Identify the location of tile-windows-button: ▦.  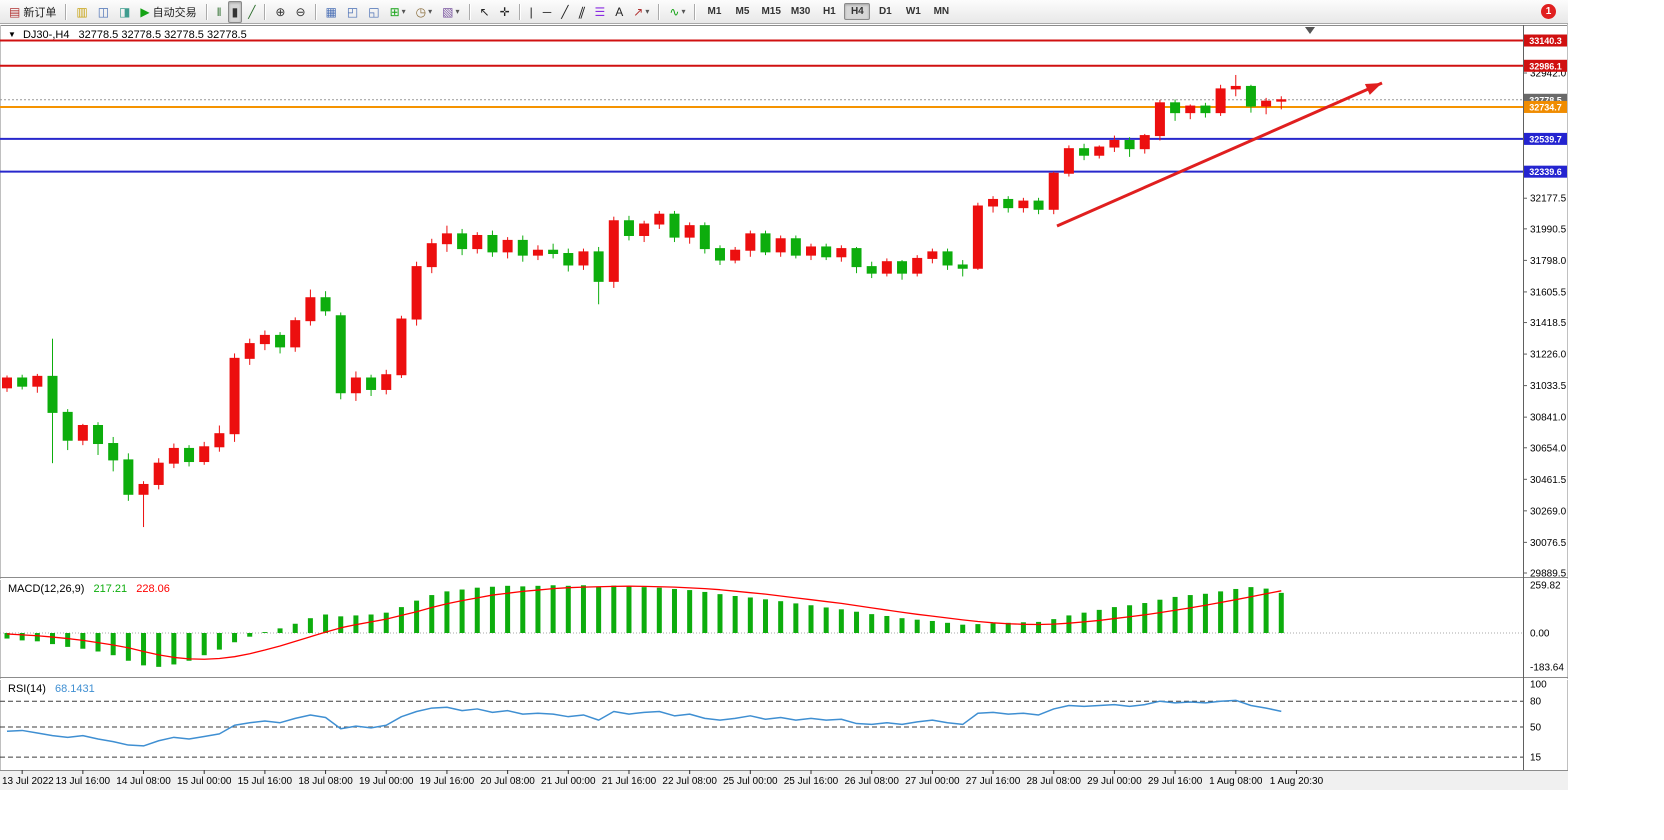
(331, 12).